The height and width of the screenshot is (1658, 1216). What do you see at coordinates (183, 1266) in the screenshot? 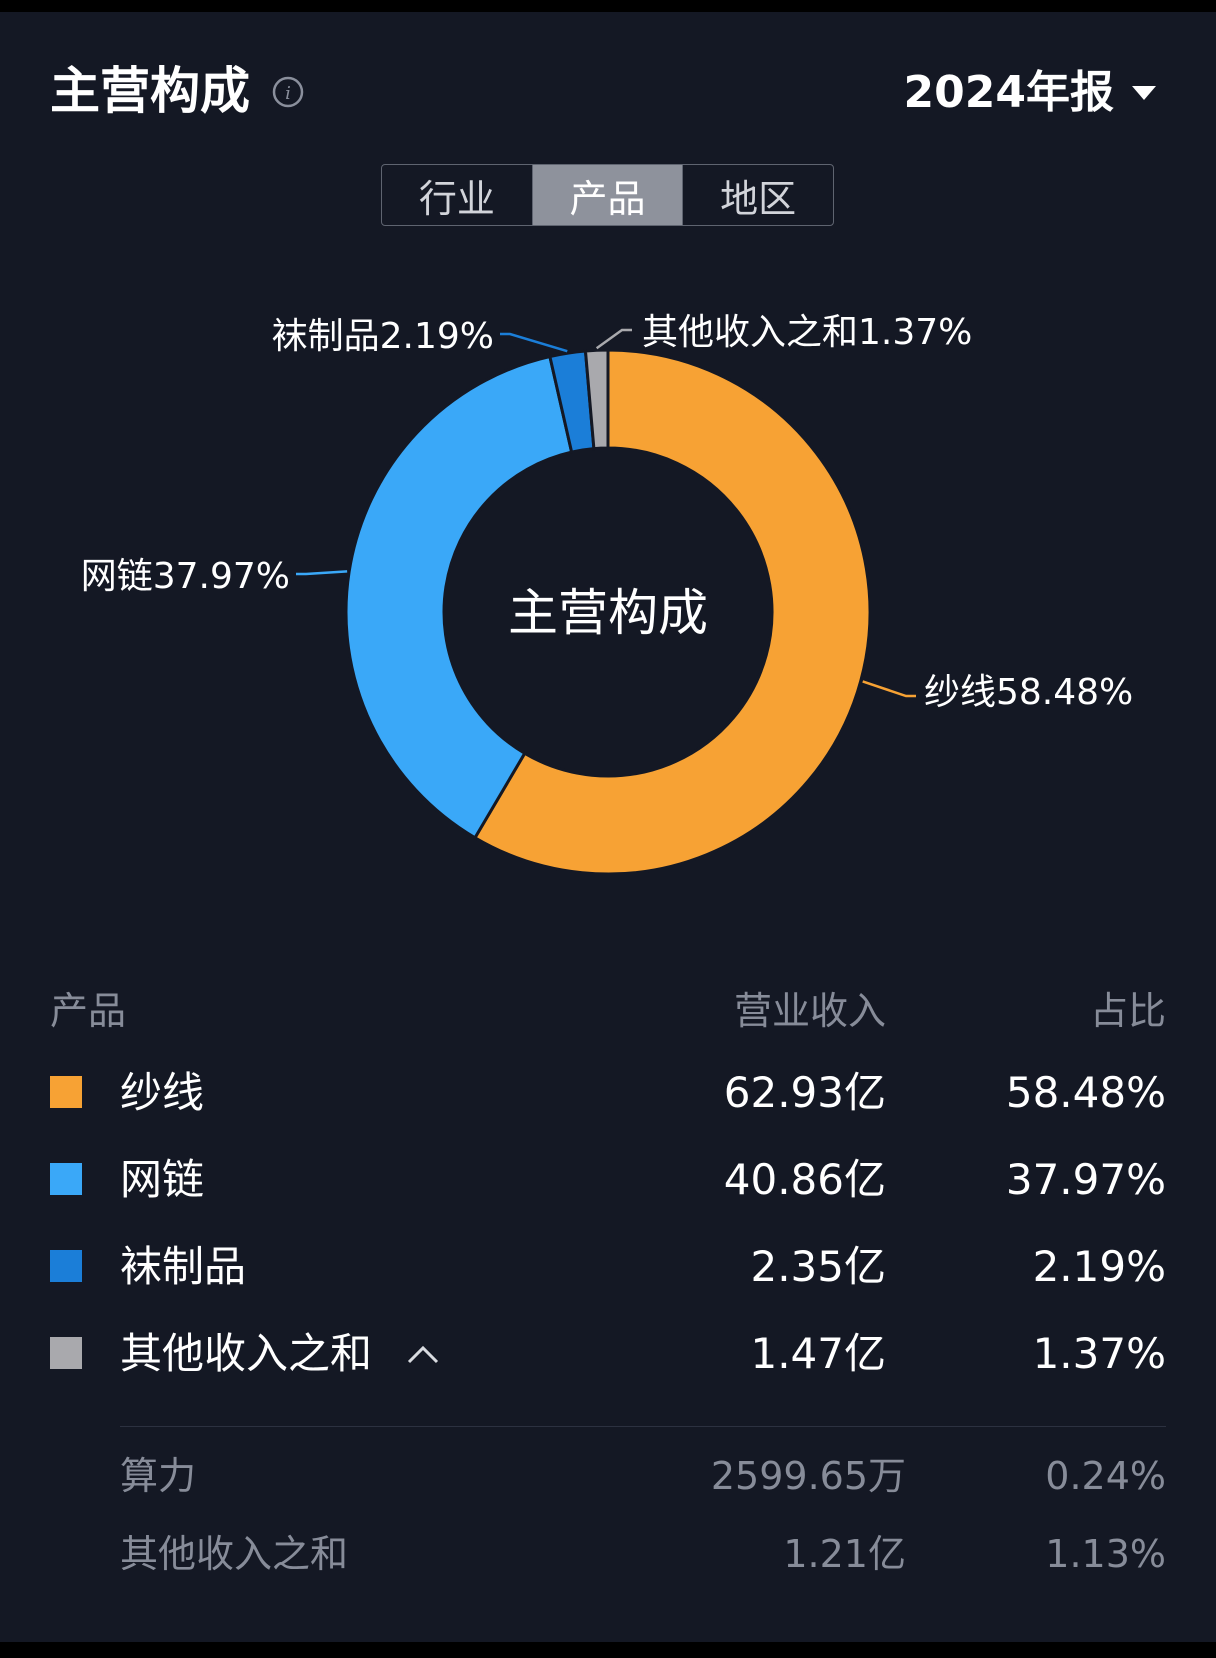
I see `row-name: 袜制品` at bounding box center [183, 1266].